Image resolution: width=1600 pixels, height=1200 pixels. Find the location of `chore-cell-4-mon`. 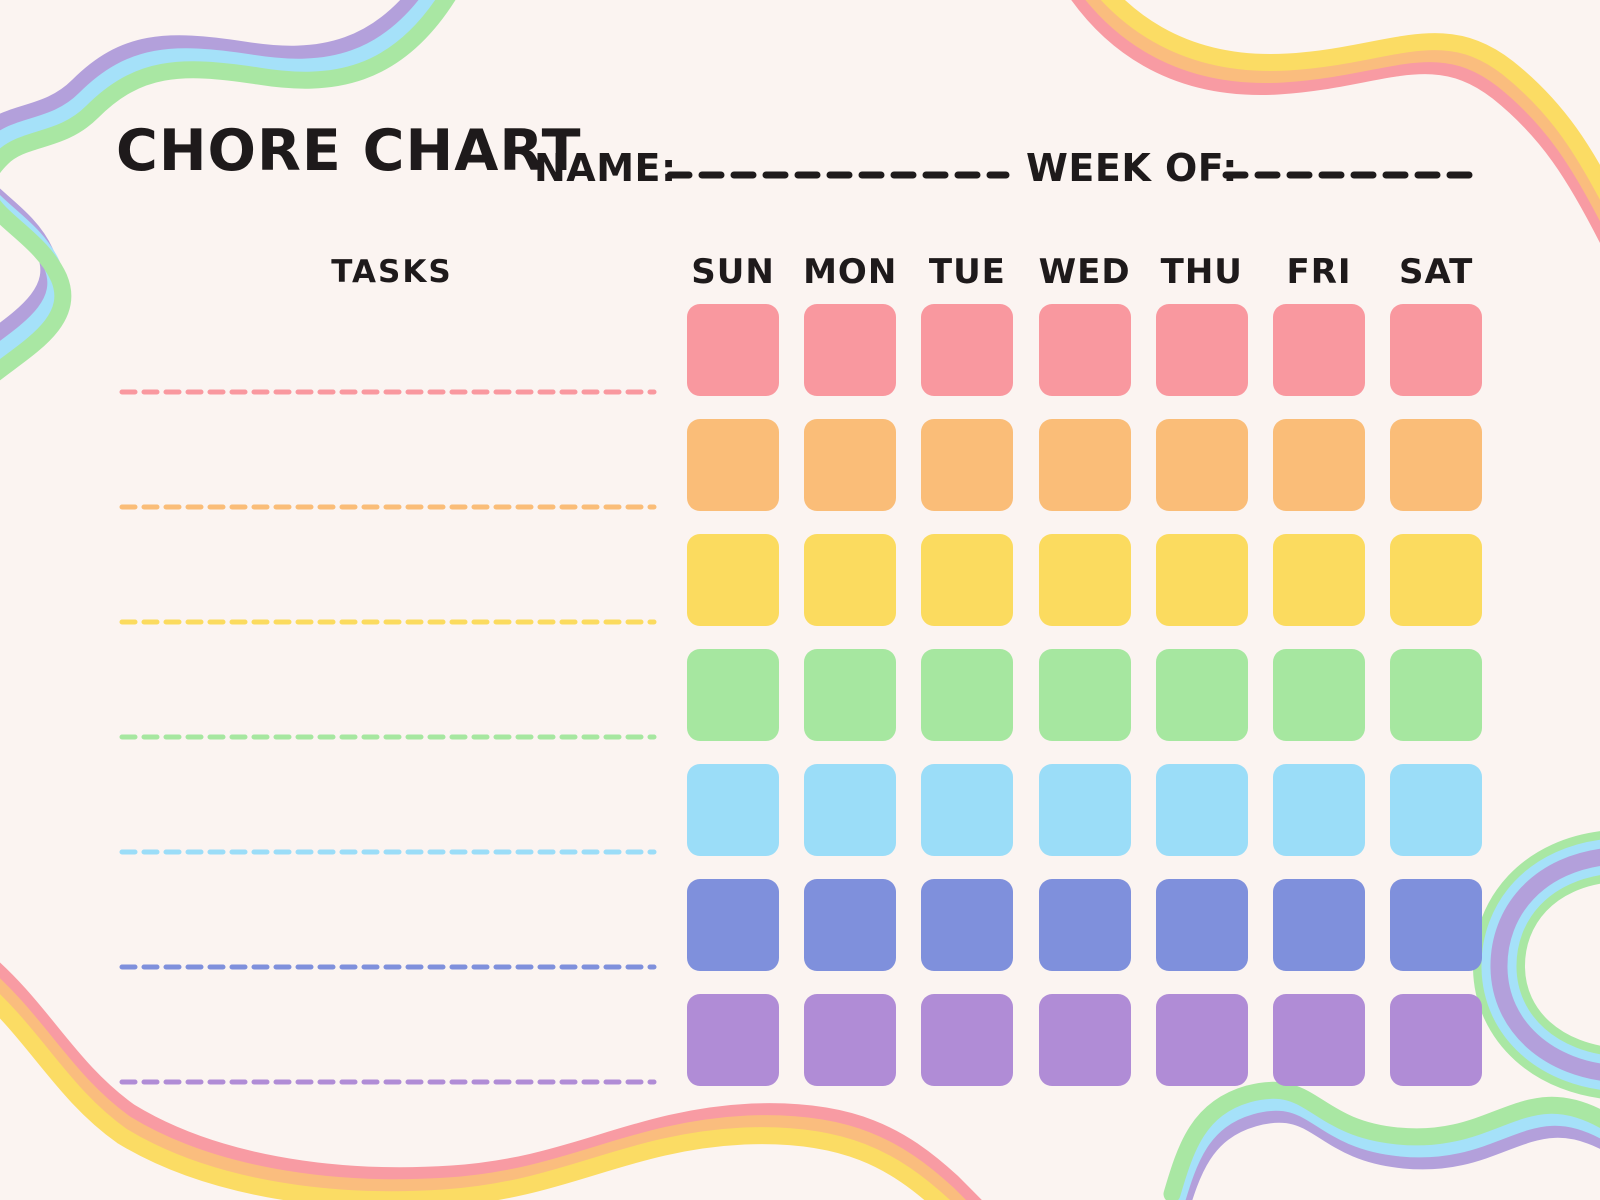

chore-cell-4-mon is located at coordinates (850, 695).